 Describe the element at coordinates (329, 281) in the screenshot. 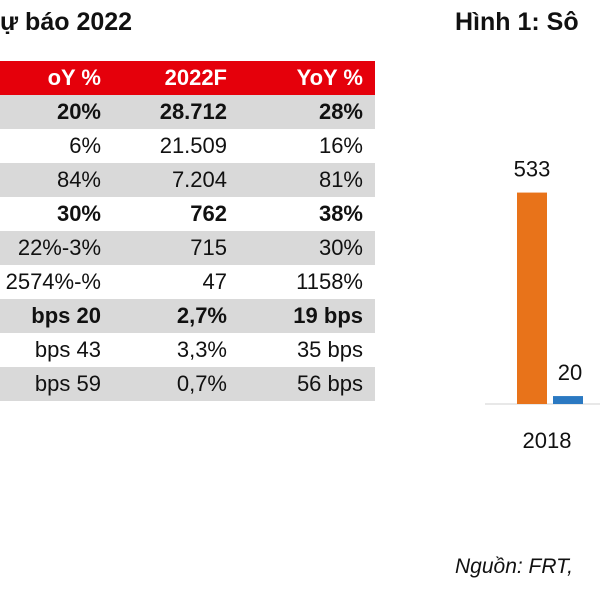

I see `table-cell: 1158%` at that location.